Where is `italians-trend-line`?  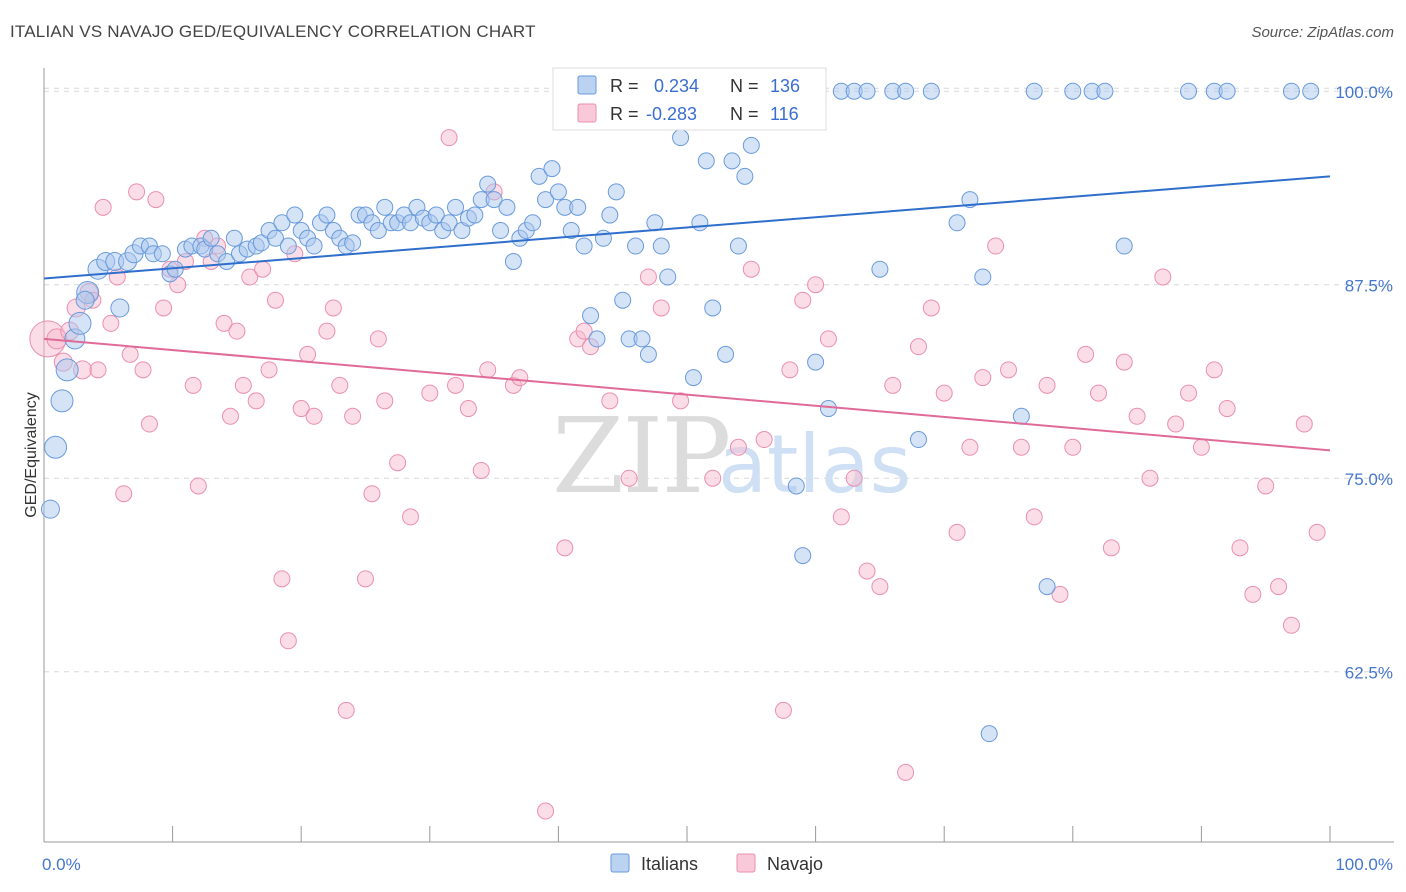 italians-trend-line is located at coordinates (687, 227).